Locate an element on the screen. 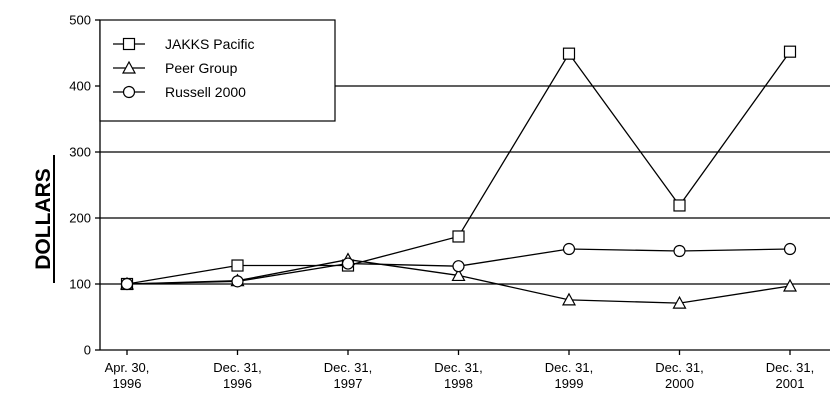 This screenshot has width=830, height=401. legend-box is located at coordinates (217, 70).